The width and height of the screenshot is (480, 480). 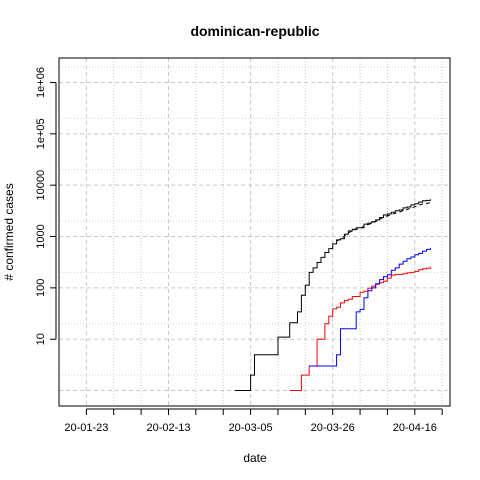 I want to click on x-tick-label: 20-03-05, so click(x=251, y=428).